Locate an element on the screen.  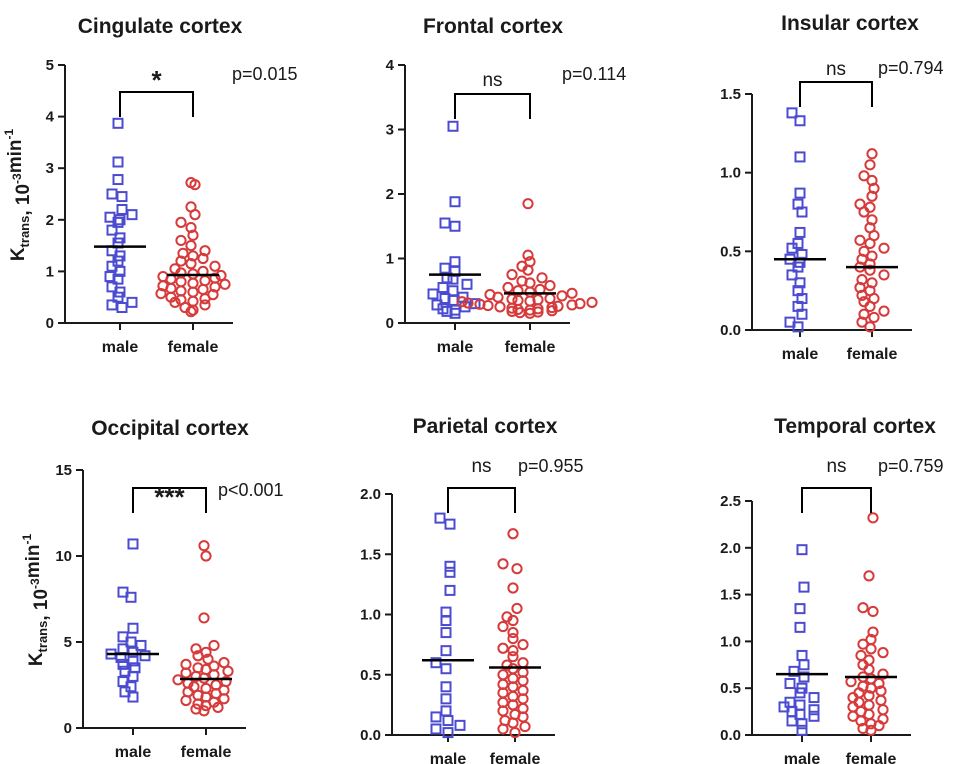
panel-title: Cingulate cortex is located at coordinates (160, 26).